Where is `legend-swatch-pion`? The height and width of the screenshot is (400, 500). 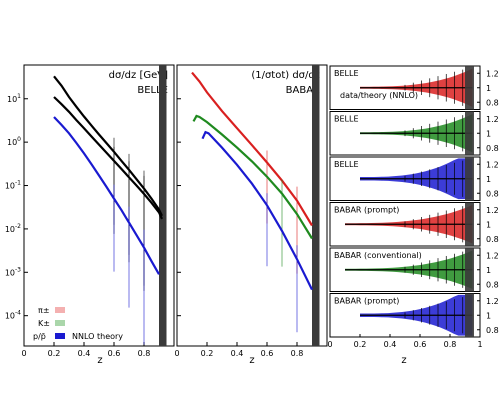
legend-swatch-pion is located at coordinates (60, 310).